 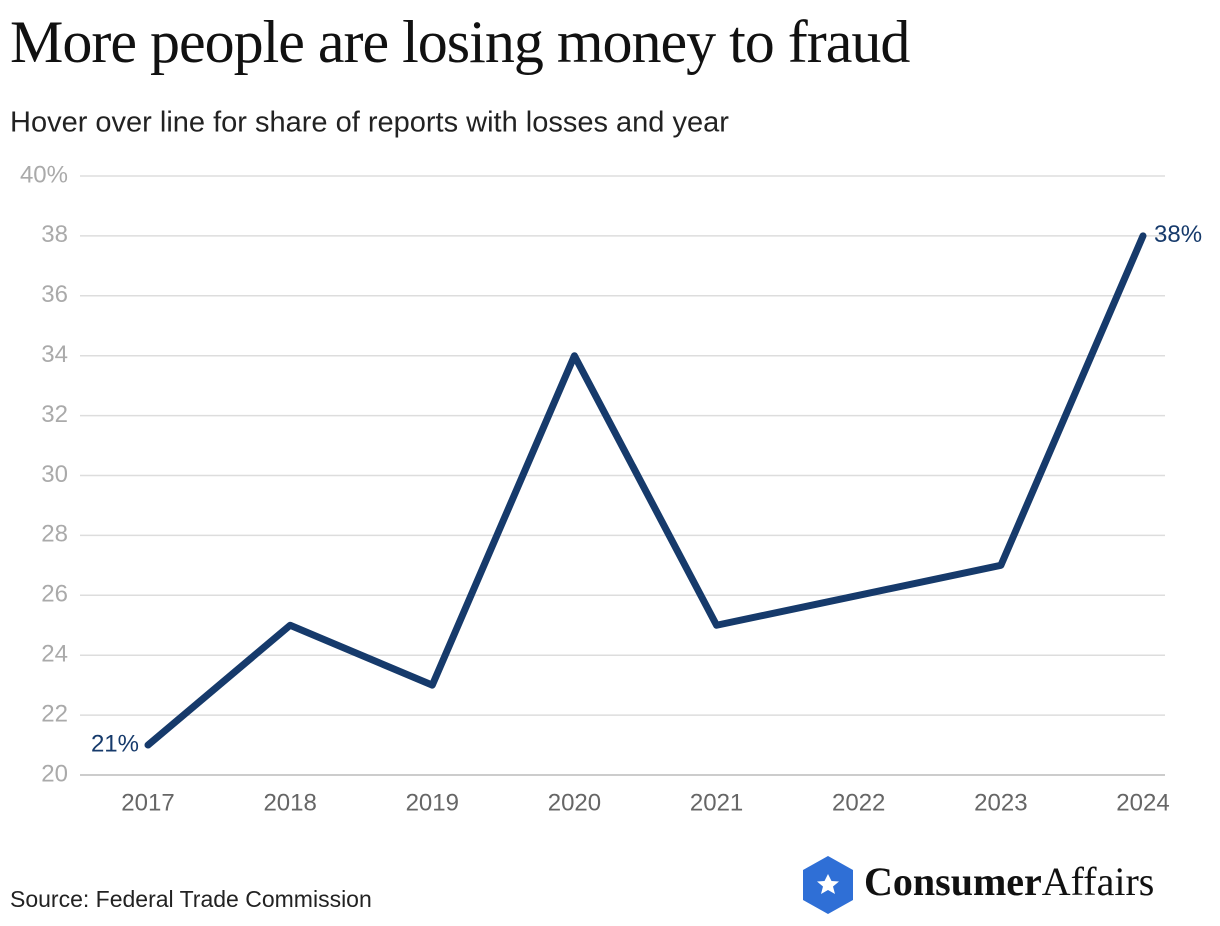 I want to click on y-tick-label: 26, so click(x=54, y=594).